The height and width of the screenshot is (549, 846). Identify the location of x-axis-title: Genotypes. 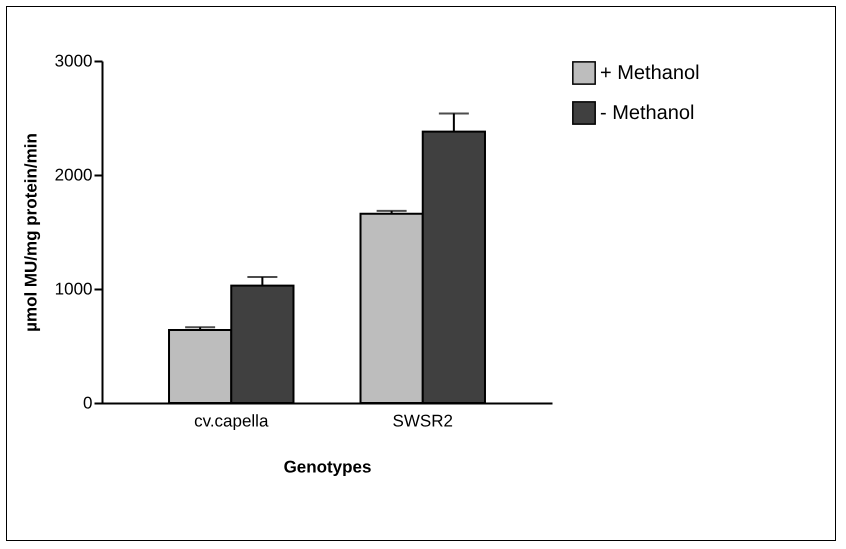
(328, 467).